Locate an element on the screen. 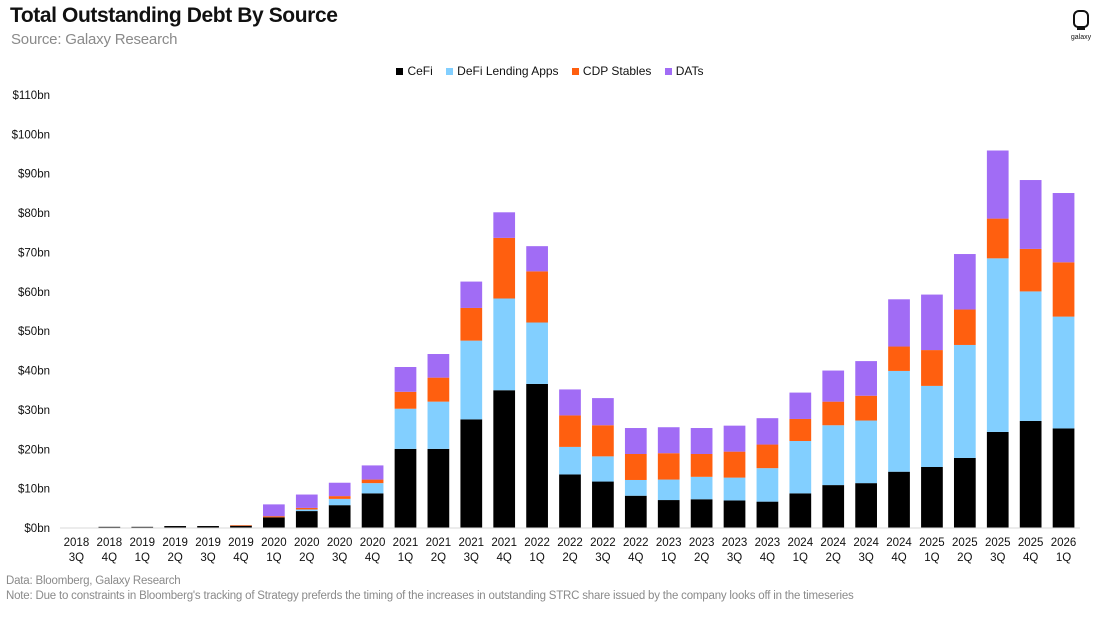  x-tick-year: 2019 is located at coordinates (175, 543).